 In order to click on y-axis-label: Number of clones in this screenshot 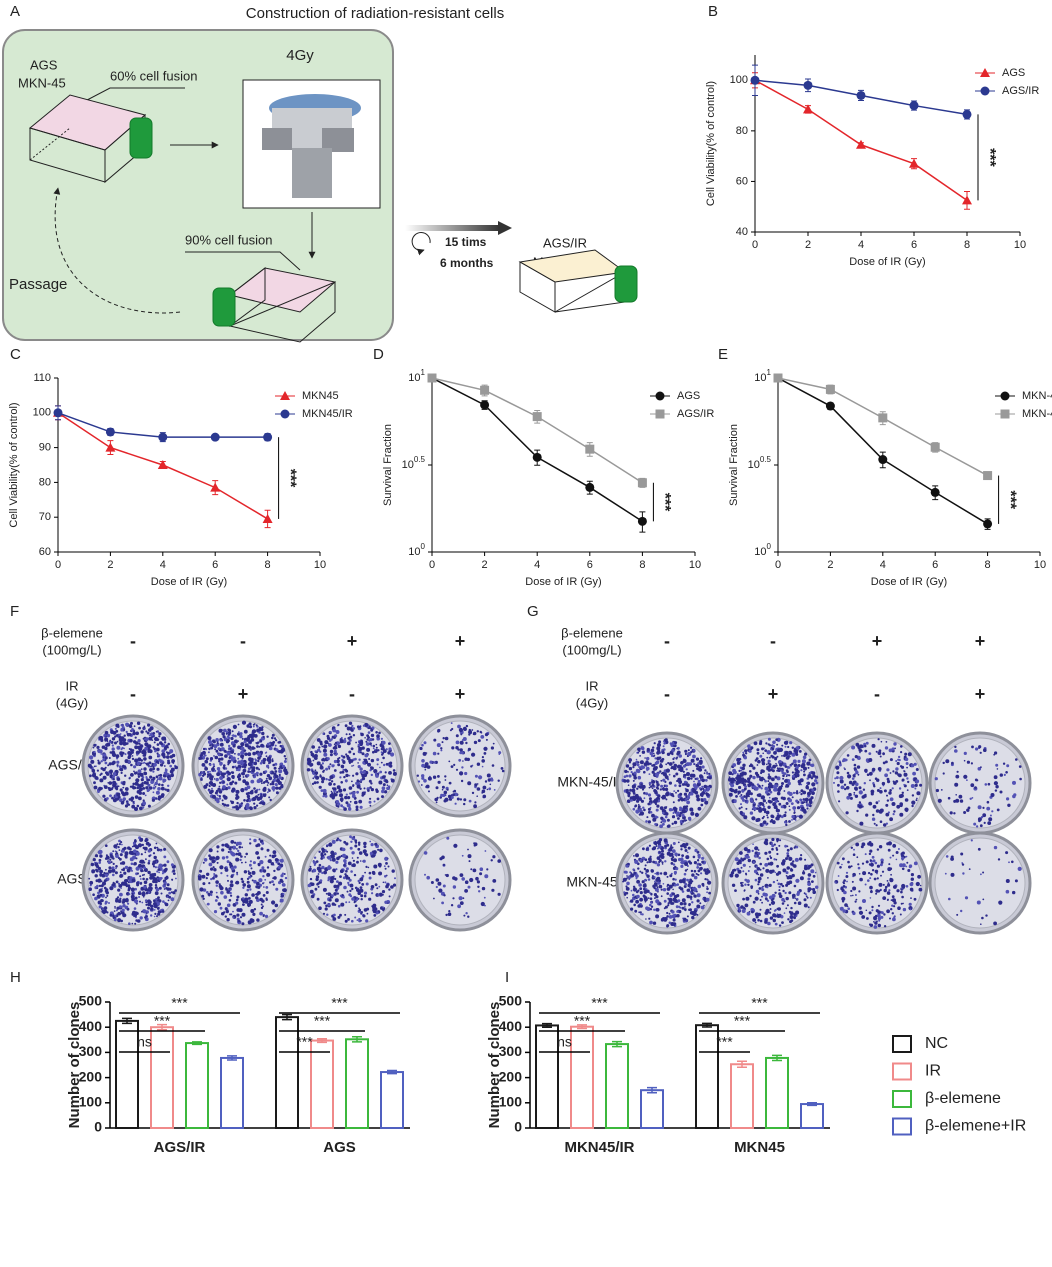, I will do `click(74, 1065)`.